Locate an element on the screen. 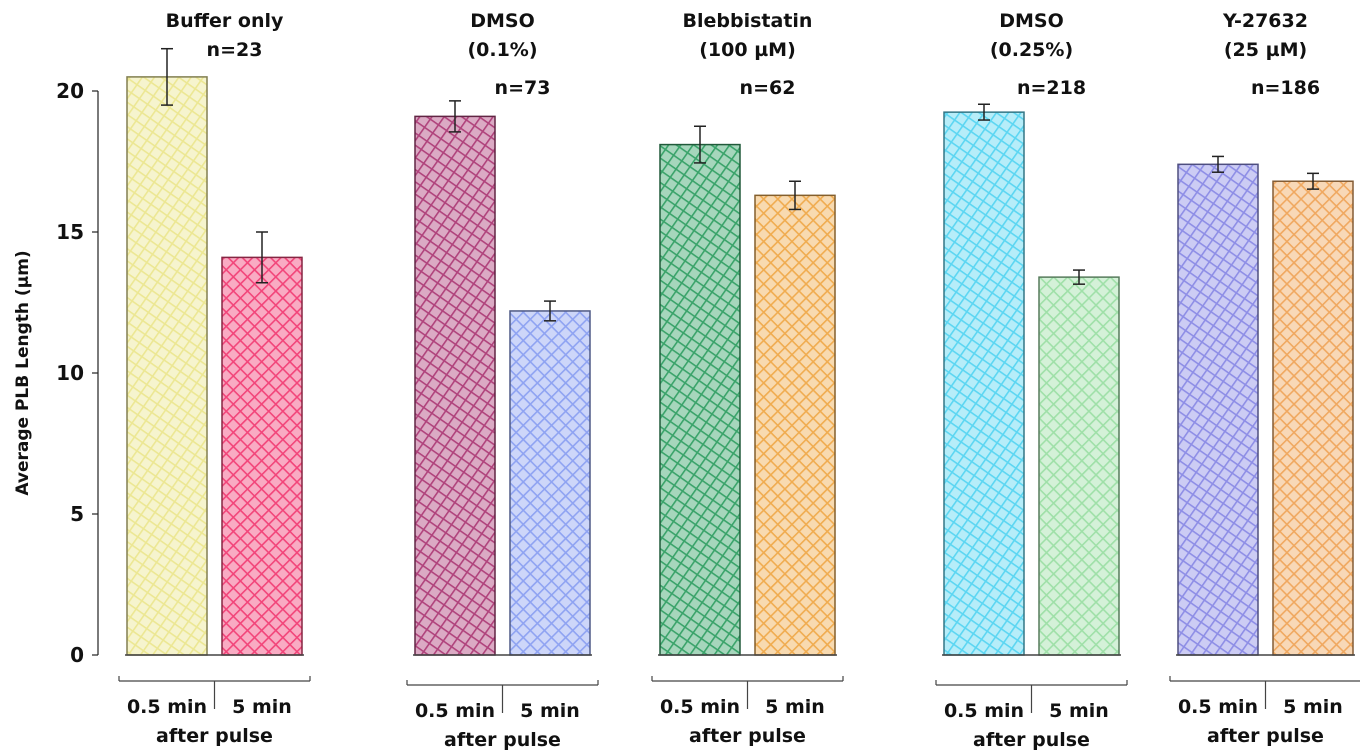  group-label: (100 µM) is located at coordinates (747, 50).